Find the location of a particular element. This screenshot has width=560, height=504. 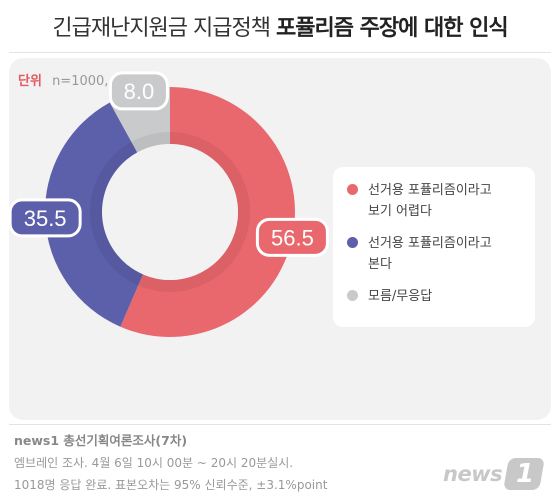

legend-item: 모름/무응답 is located at coordinates (436, 296).